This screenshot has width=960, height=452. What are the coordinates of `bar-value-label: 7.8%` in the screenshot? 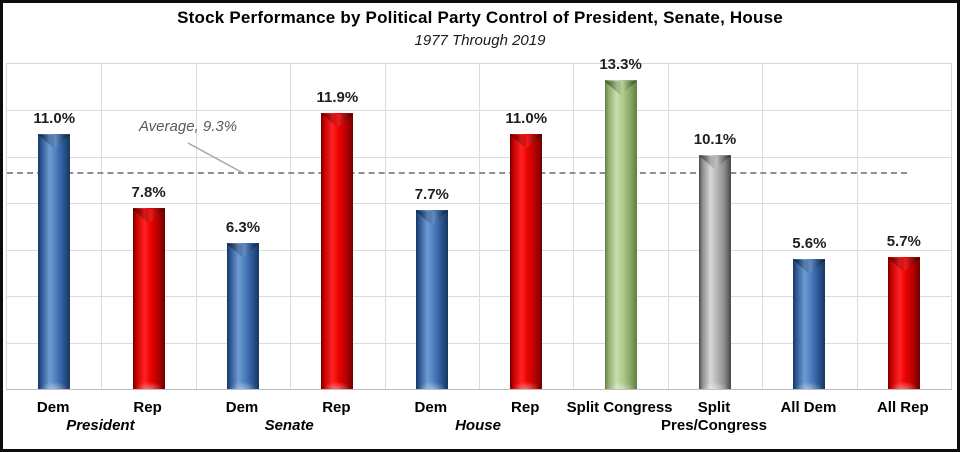 It's located at (148, 192).